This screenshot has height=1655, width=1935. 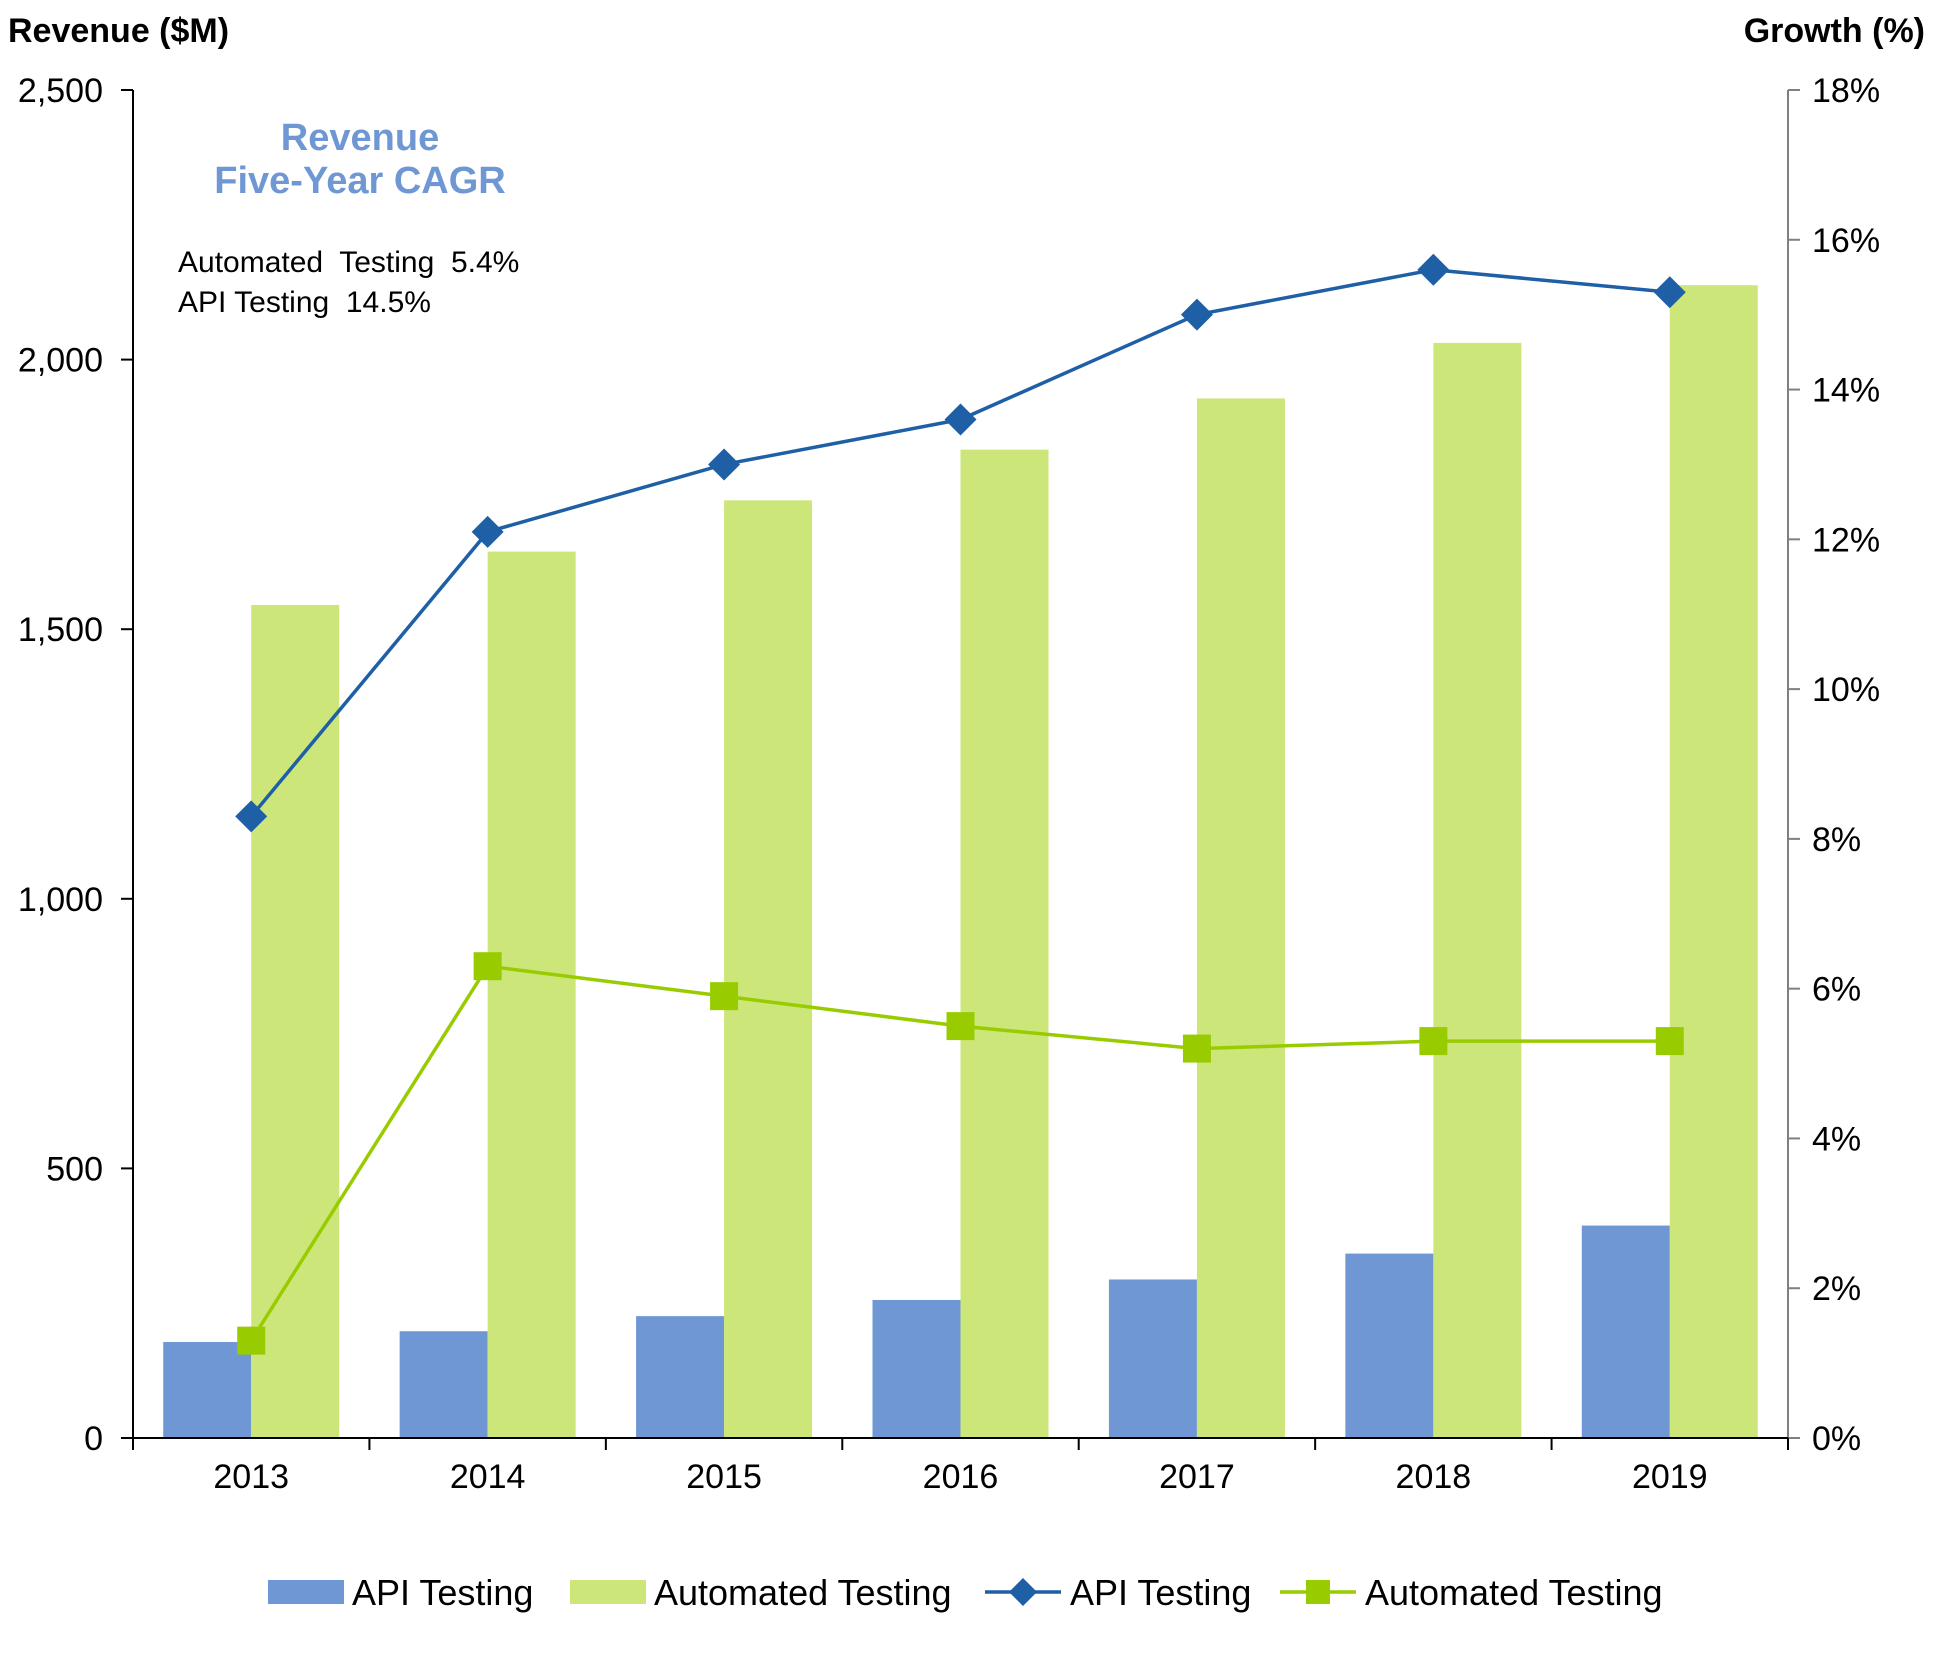 I want to click on right-tick-label: 12%, so click(x=1846, y=540).